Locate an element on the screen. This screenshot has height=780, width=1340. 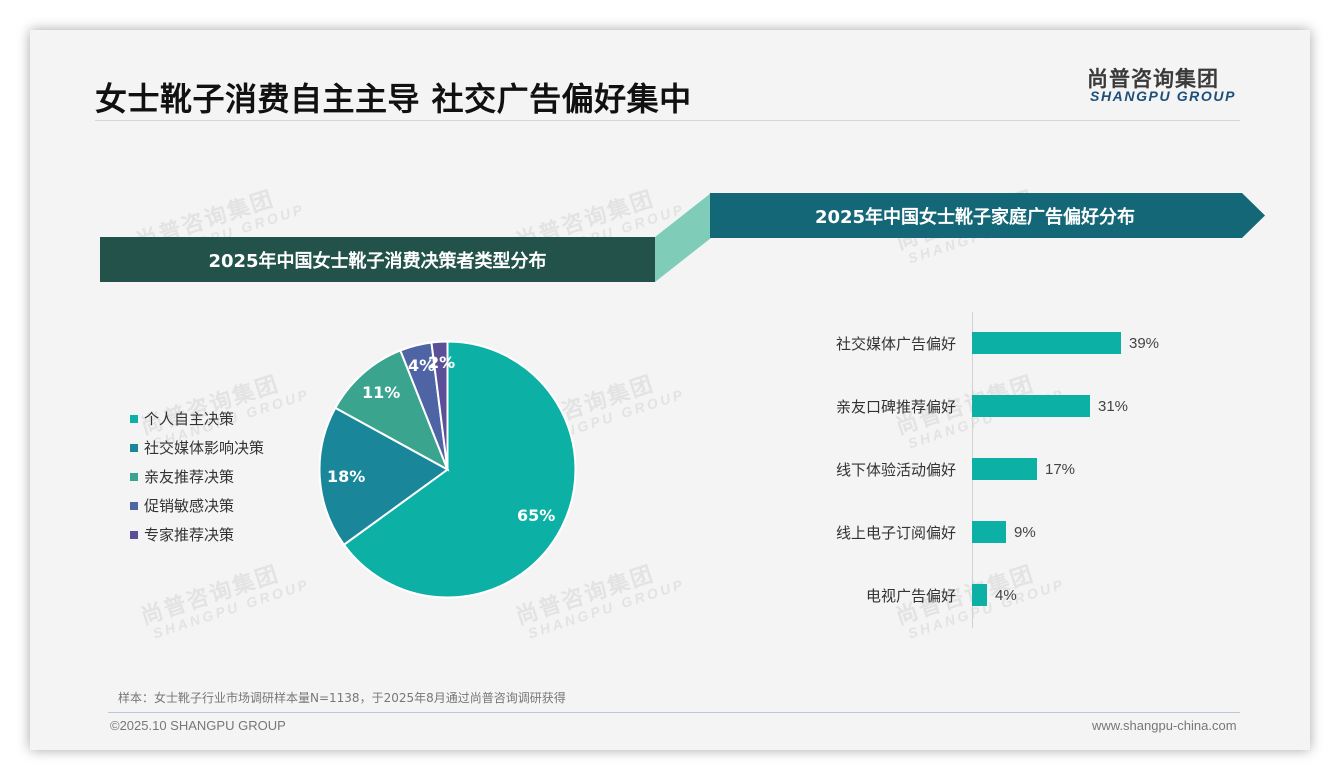
pie-label: 11% is located at coordinates (381, 392).